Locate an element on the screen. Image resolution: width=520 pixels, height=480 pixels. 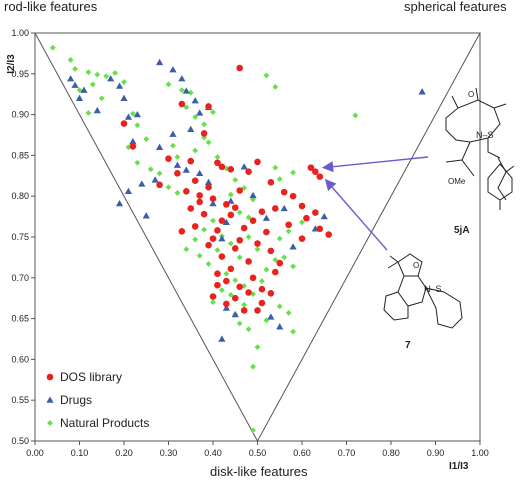
y-tick-label: 0.85 is located at coordinates (20, 155).